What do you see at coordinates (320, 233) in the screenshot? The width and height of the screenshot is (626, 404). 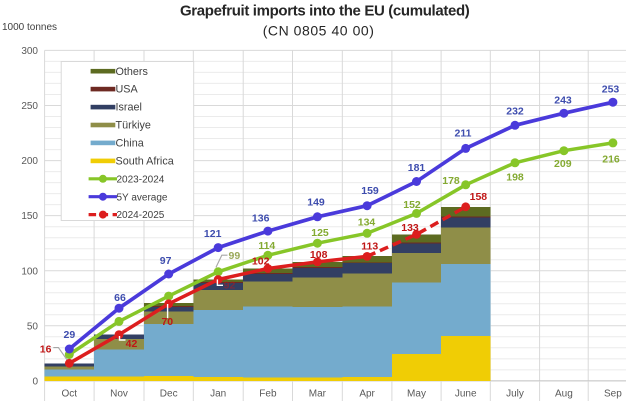 I see `svg-text: 125` at bounding box center [320, 233].